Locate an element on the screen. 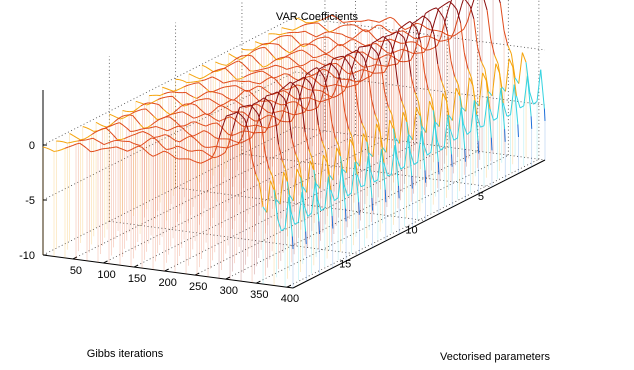 Image resolution: width=634 pixels, height=370 pixels. z-tick-label: 0 is located at coordinates (32, 146).